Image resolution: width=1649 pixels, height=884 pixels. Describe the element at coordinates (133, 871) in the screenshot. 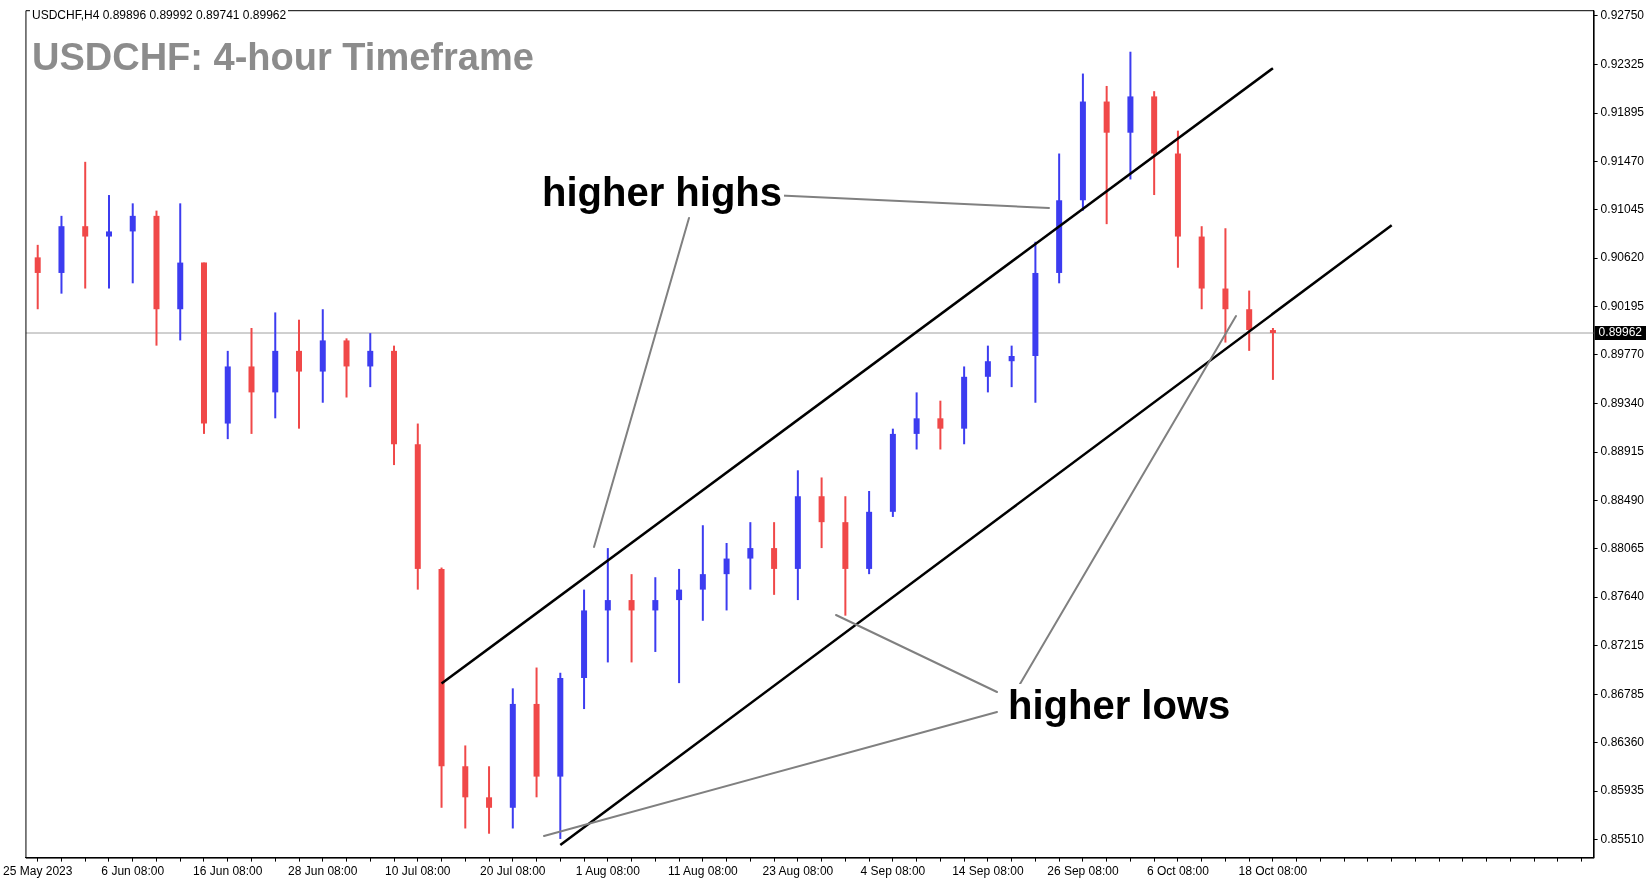

I see `x-tick-label: 6 Jun 08:00` at that location.